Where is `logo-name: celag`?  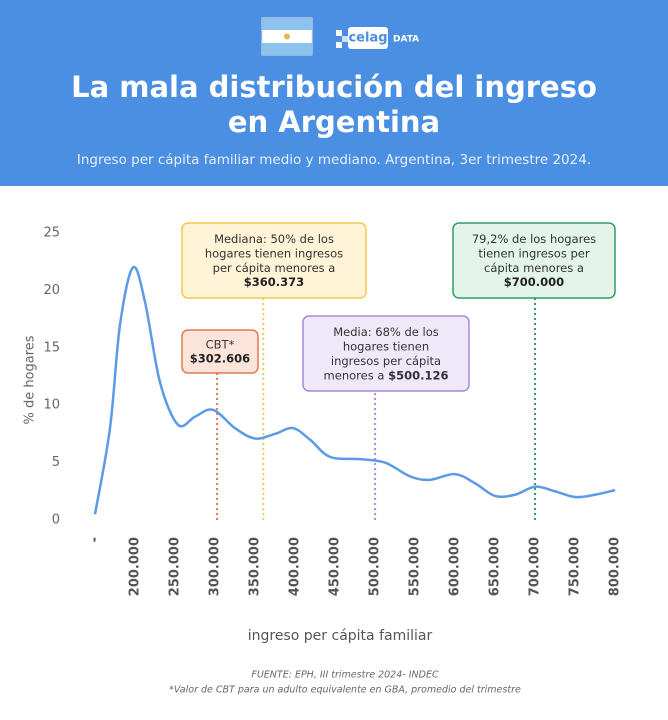 logo-name: celag is located at coordinates (367, 38).